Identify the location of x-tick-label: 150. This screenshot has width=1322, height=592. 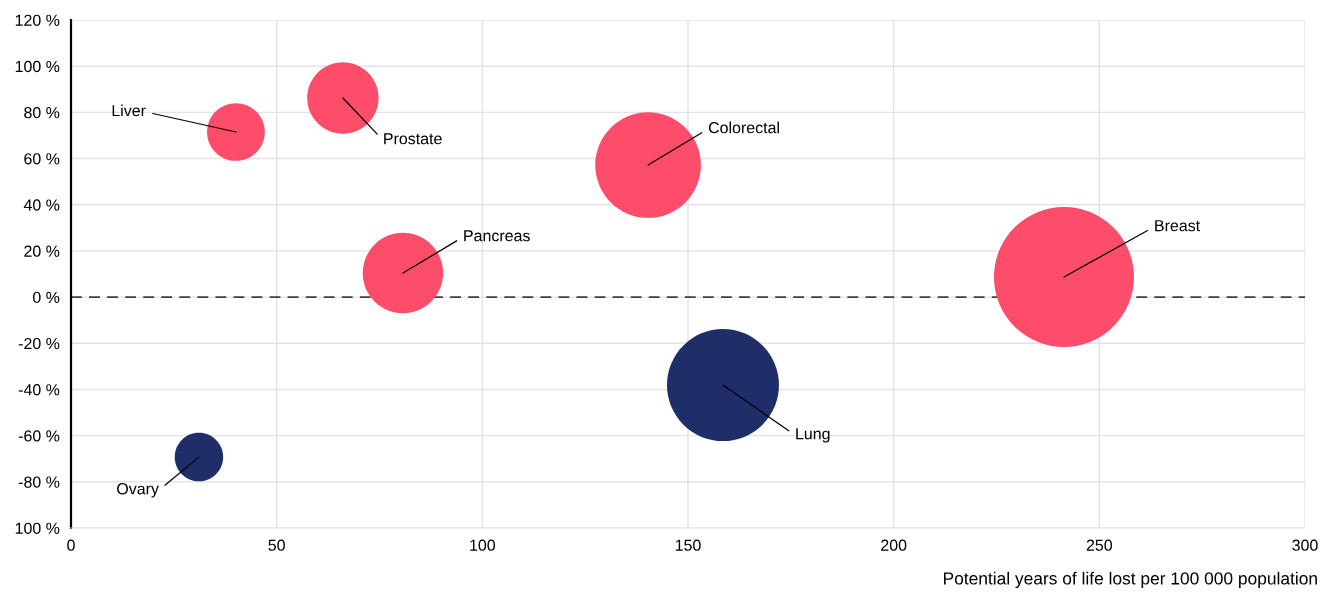
(688, 545).